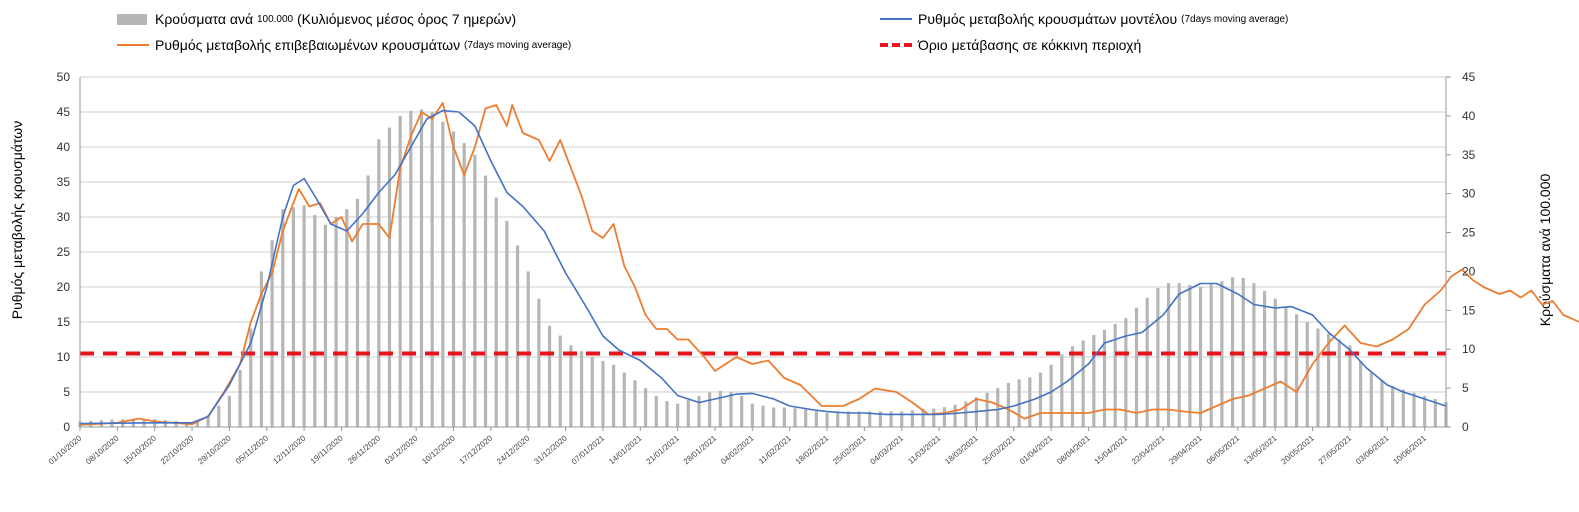  Describe the element at coordinates (1010, 45) in the screenshot. I see `legend-item-threshold: Όριο μετάβασης σε κόκκινη περιοχή` at that location.